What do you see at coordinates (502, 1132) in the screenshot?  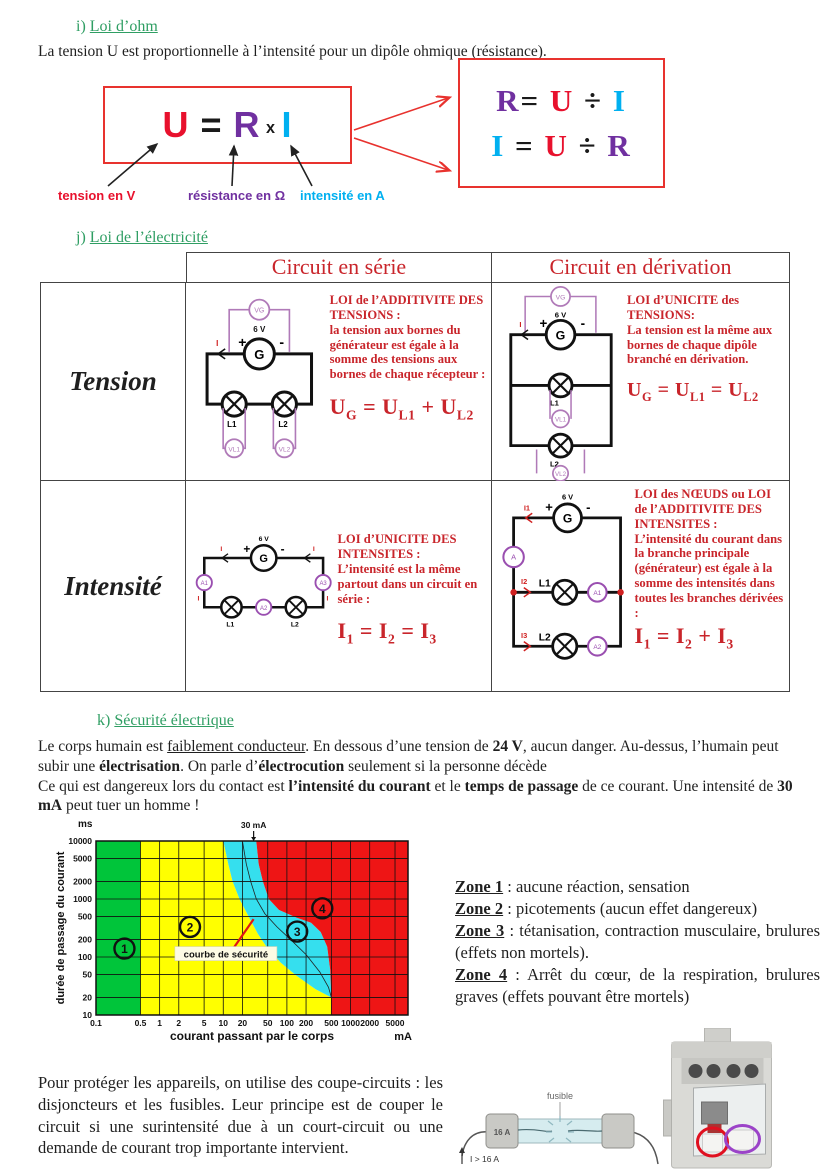 I see `fuse-rating: 16 A` at bounding box center [502, 1132].